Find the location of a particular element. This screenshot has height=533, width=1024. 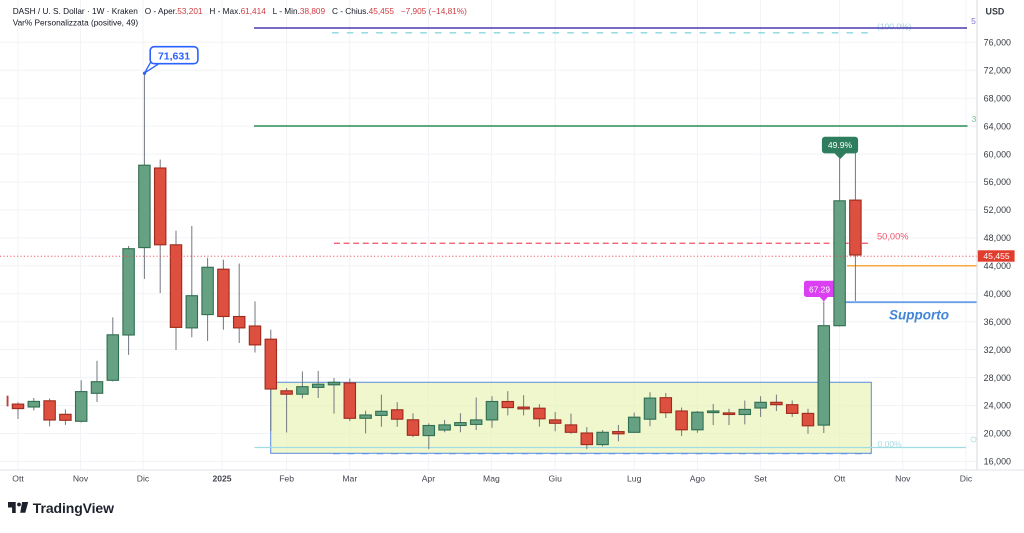

svg-text: 50,00% is located at coordinates (893, 236).